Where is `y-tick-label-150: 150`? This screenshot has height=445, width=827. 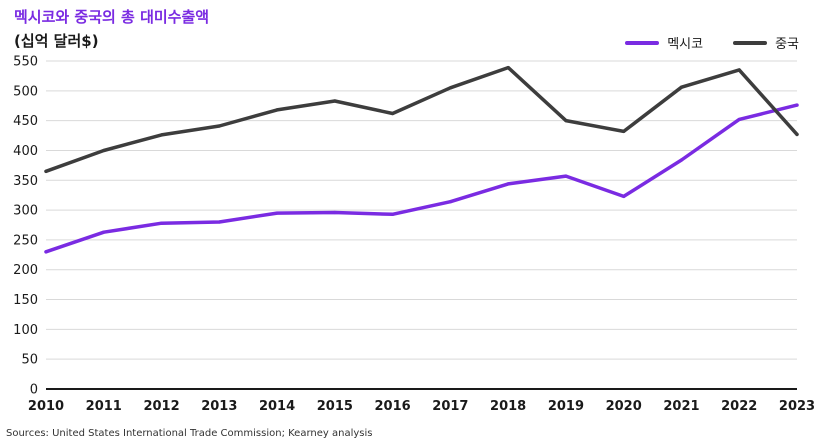
y-tick-label-150: 150 is located at coordinates (25, 300).